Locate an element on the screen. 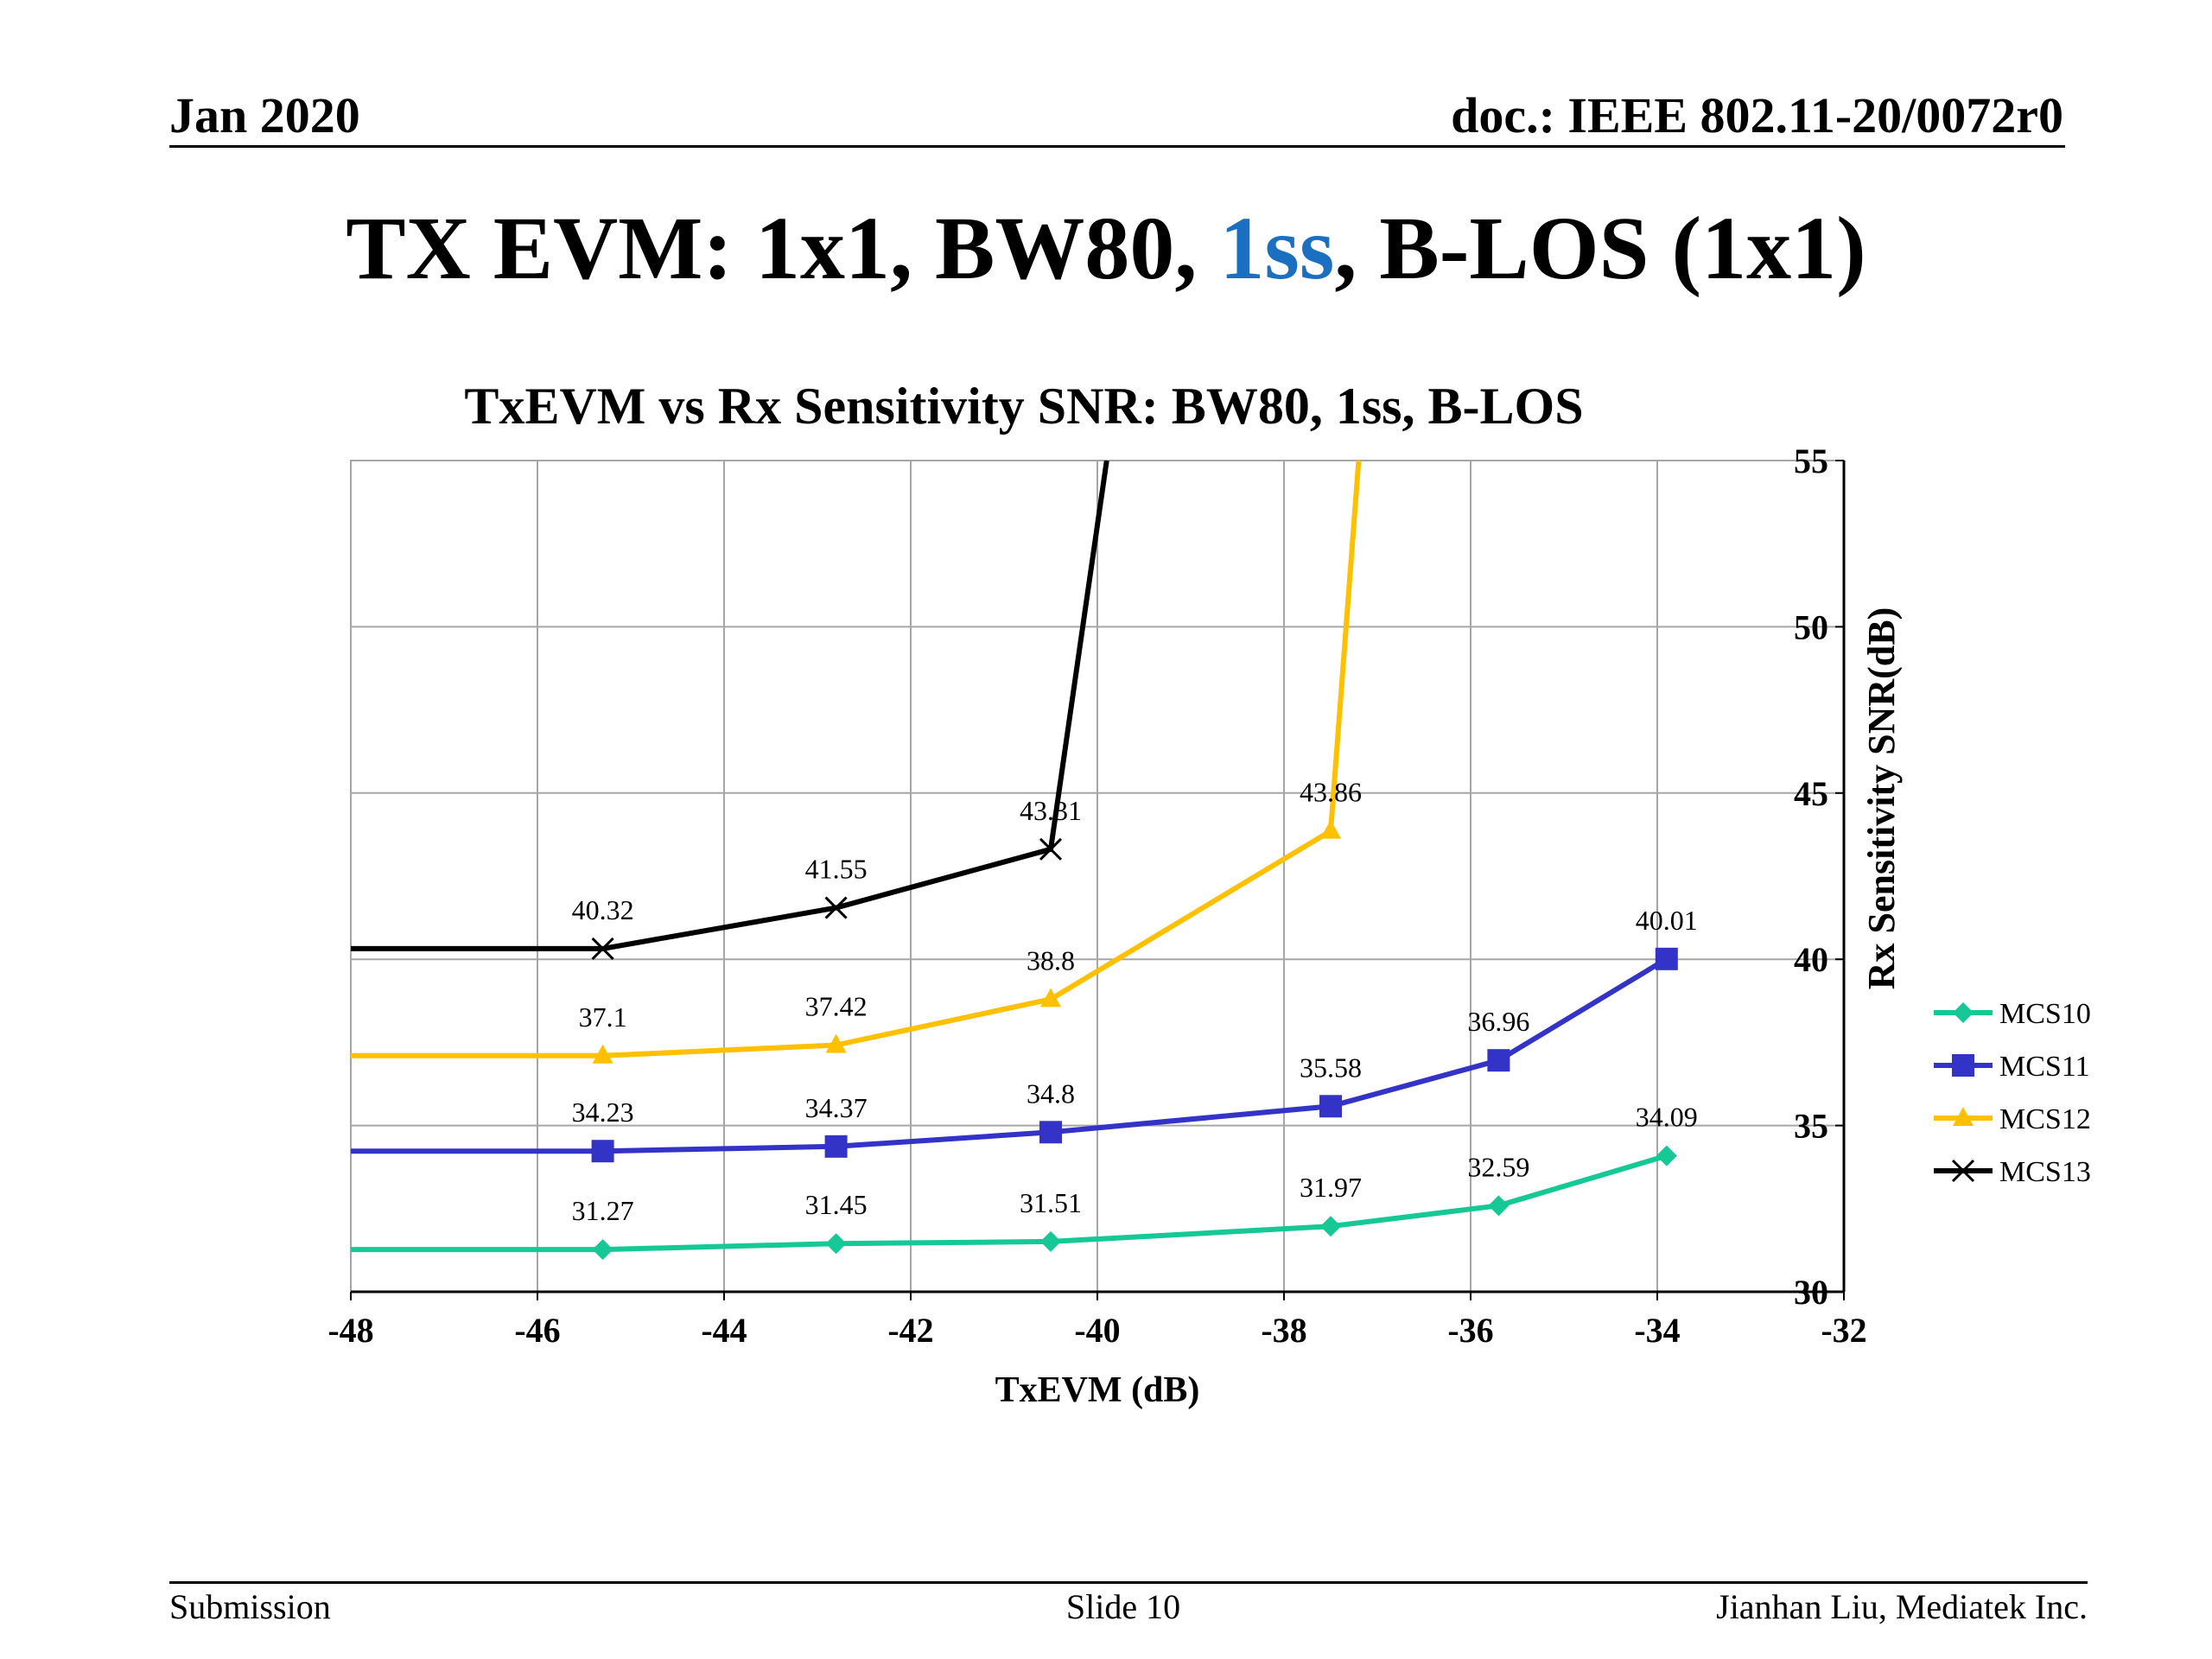 The height and width of the screenshot is (1659, 2212). x-tick-label: -32 is located at coordinates (1843, 1330).